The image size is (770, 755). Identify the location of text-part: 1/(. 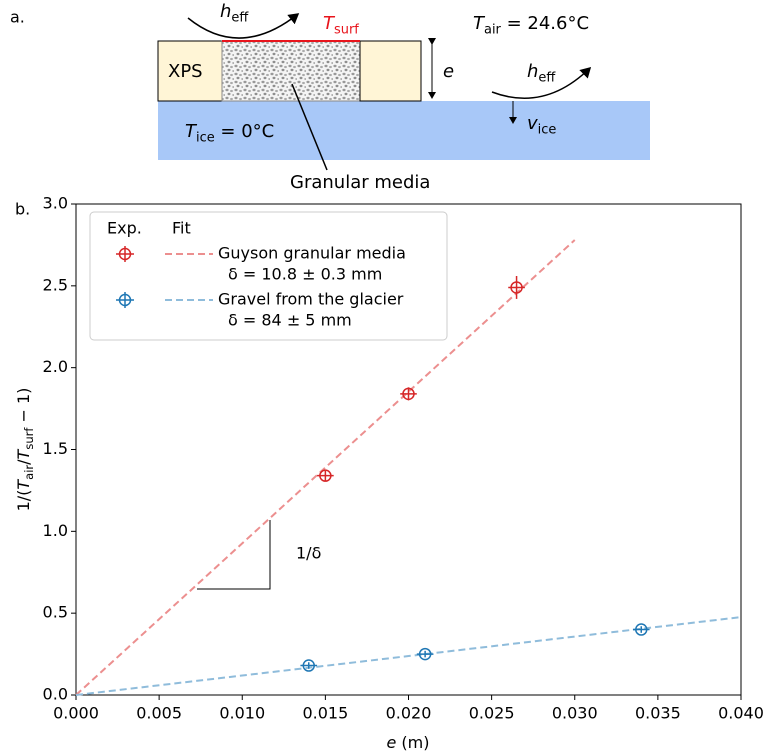
(23, 501).